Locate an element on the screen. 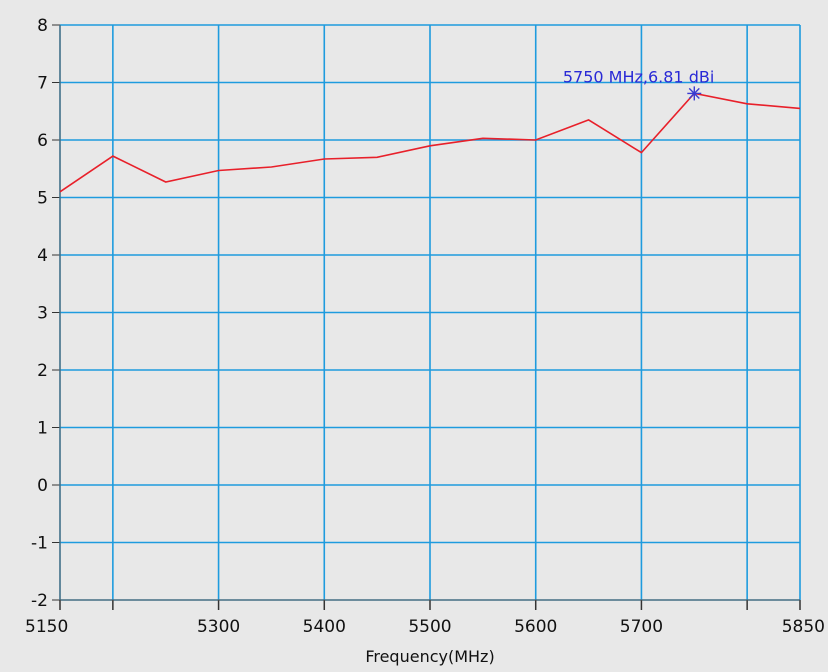 The width and height of the screenshot is (828, 672). y-tick-label: -2 is located at coordinates (39, 601).